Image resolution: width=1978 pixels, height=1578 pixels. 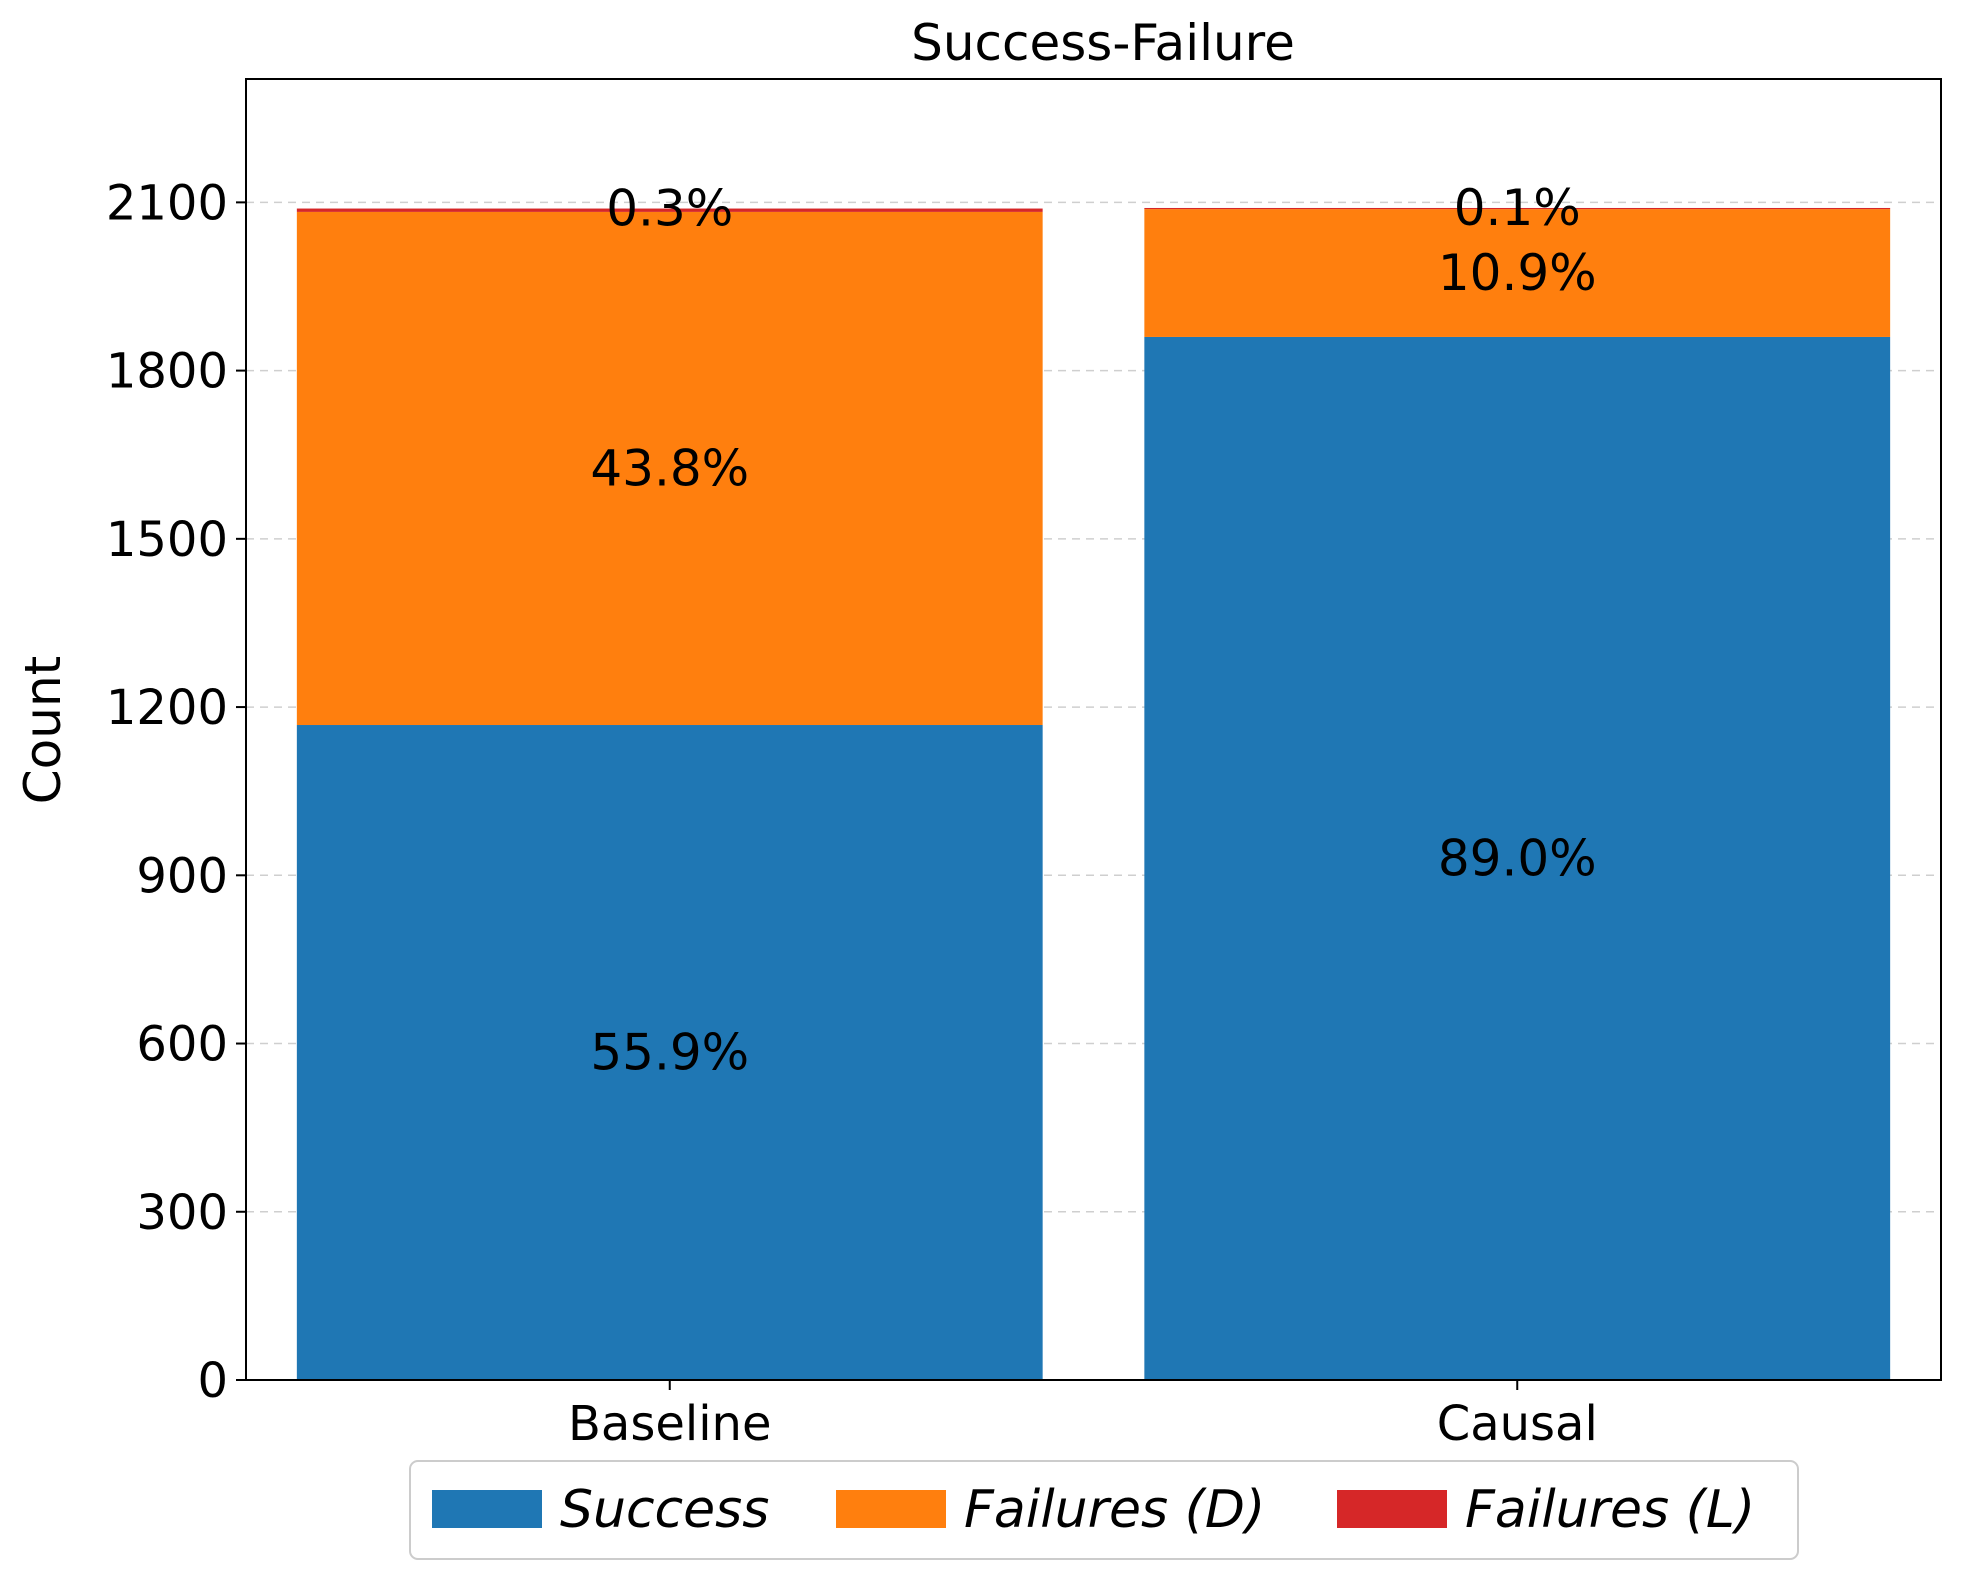 I want to click on y-tick-label: 1800, so click(x=167, y=372).